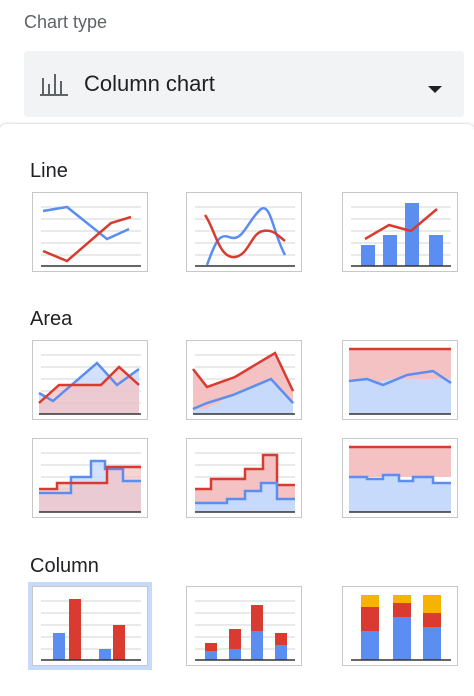 The height and width of the screenshot is (696, 474). I want to click on stepped-area-chart-icon, so click(90, 482).